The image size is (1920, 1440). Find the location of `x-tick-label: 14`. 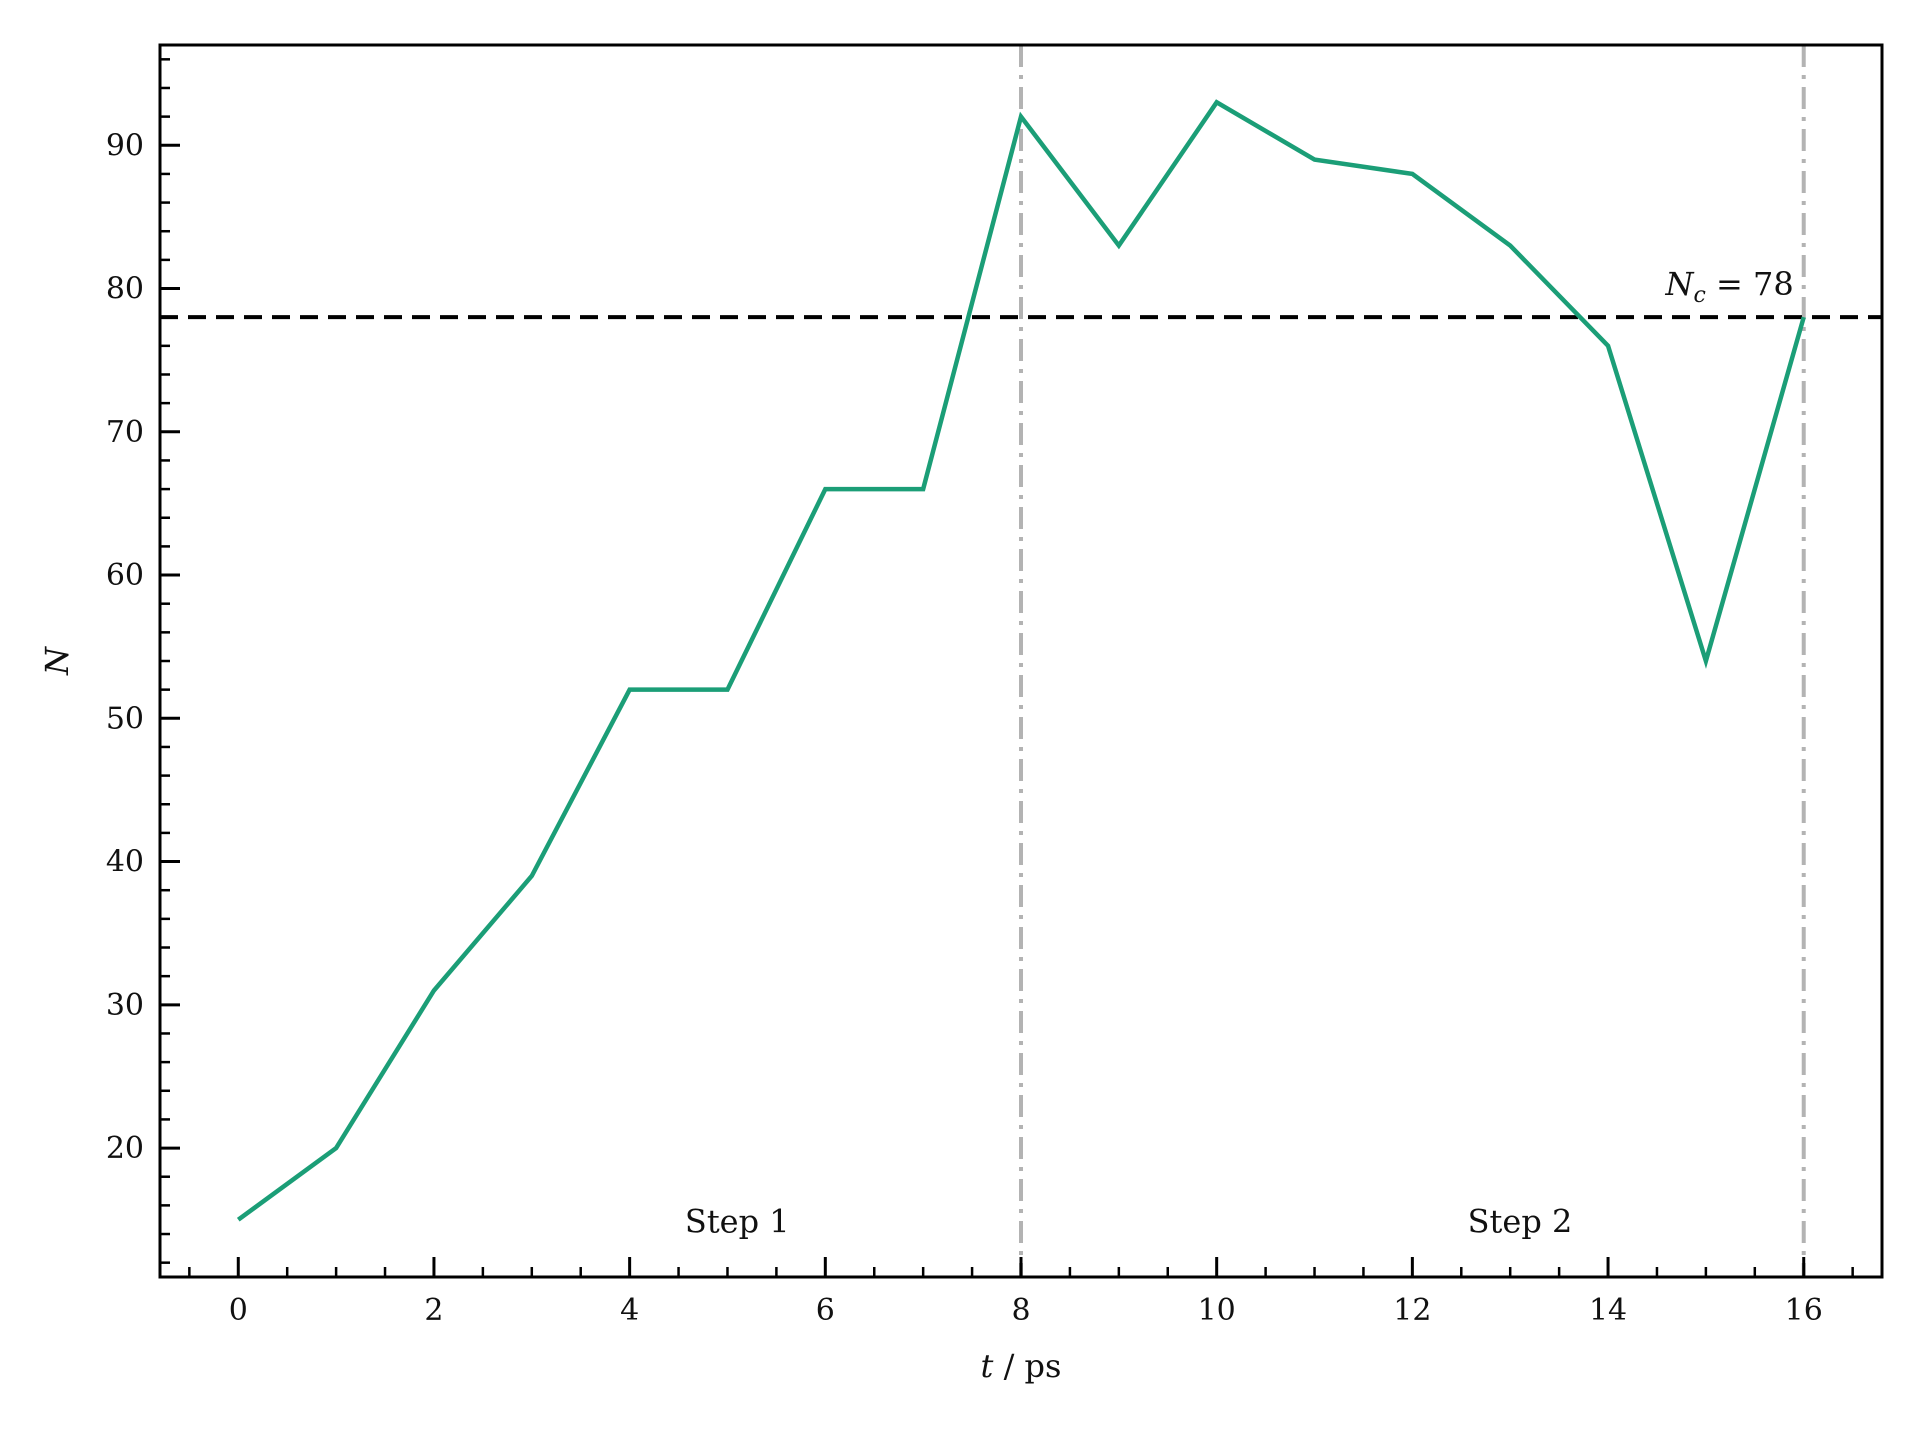

x-tick-label: 14 is located at coordinates (1608, 1310).